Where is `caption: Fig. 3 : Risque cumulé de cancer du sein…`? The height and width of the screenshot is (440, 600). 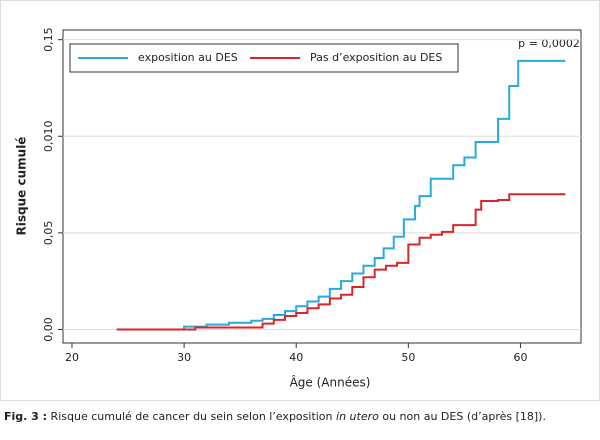 caption: Fig. 3 : Risque cumulé de cancer du sein… is located at coordinates (300, 416).